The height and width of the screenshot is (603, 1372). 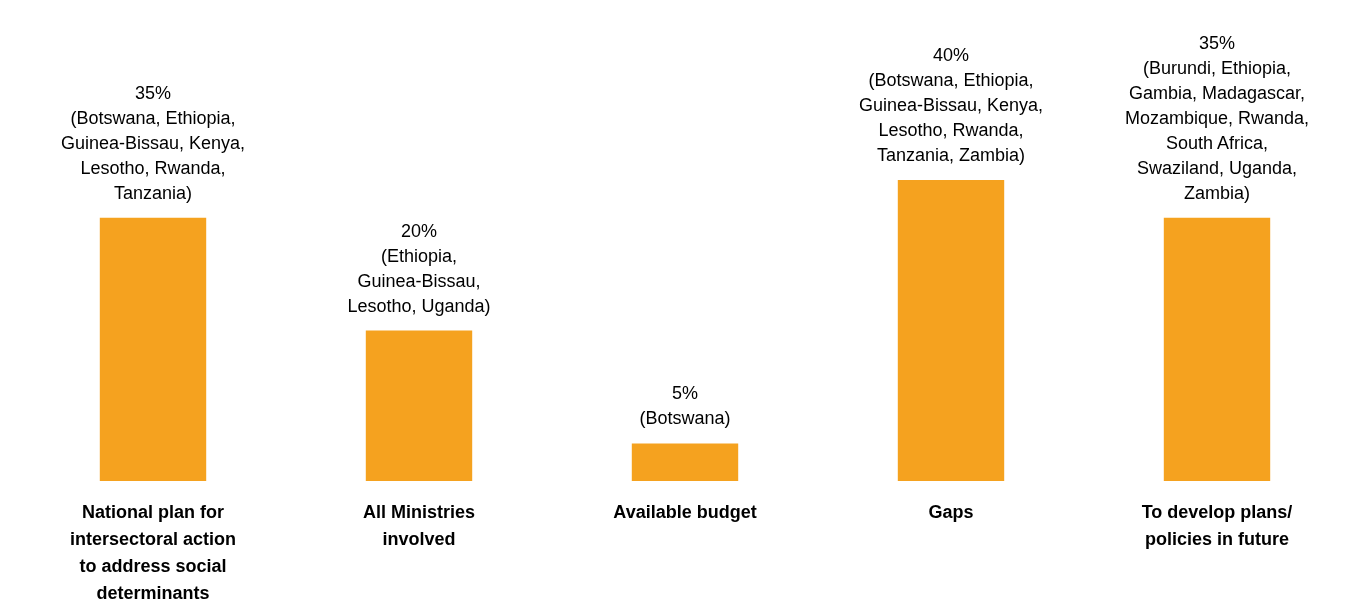 What do you see at coordinates (685, 511) in the screenshot?
I see `x-tick-label: Available budget` at bounding box center [685, 511].